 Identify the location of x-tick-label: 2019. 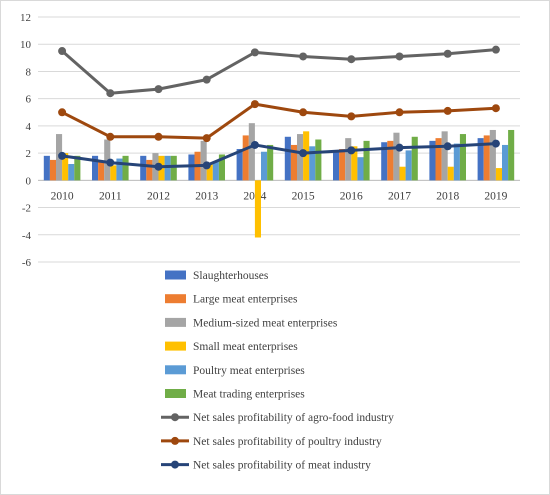
(495, 196).